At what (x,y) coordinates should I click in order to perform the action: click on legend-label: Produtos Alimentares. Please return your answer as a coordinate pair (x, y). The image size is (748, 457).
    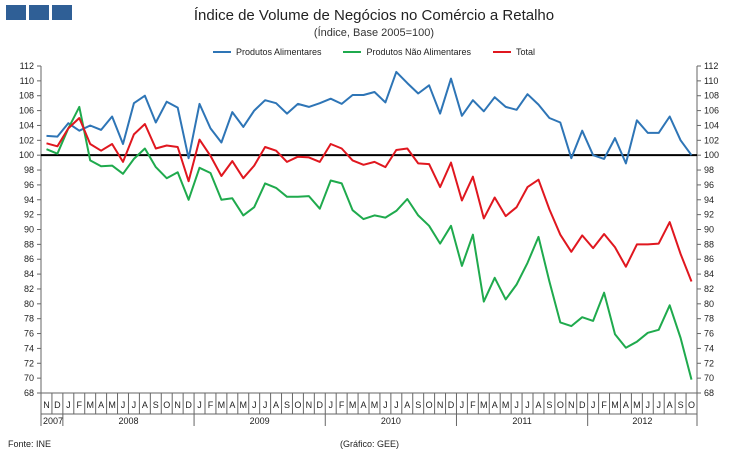
    Looking at the image, I should click on (278, 52).